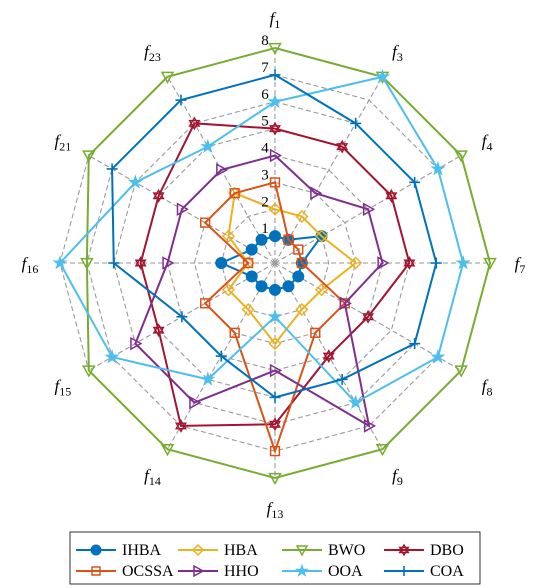 The width and height of the screenshot is (550, 588). I want to click on legend-marker-hho, so click(199, 571).